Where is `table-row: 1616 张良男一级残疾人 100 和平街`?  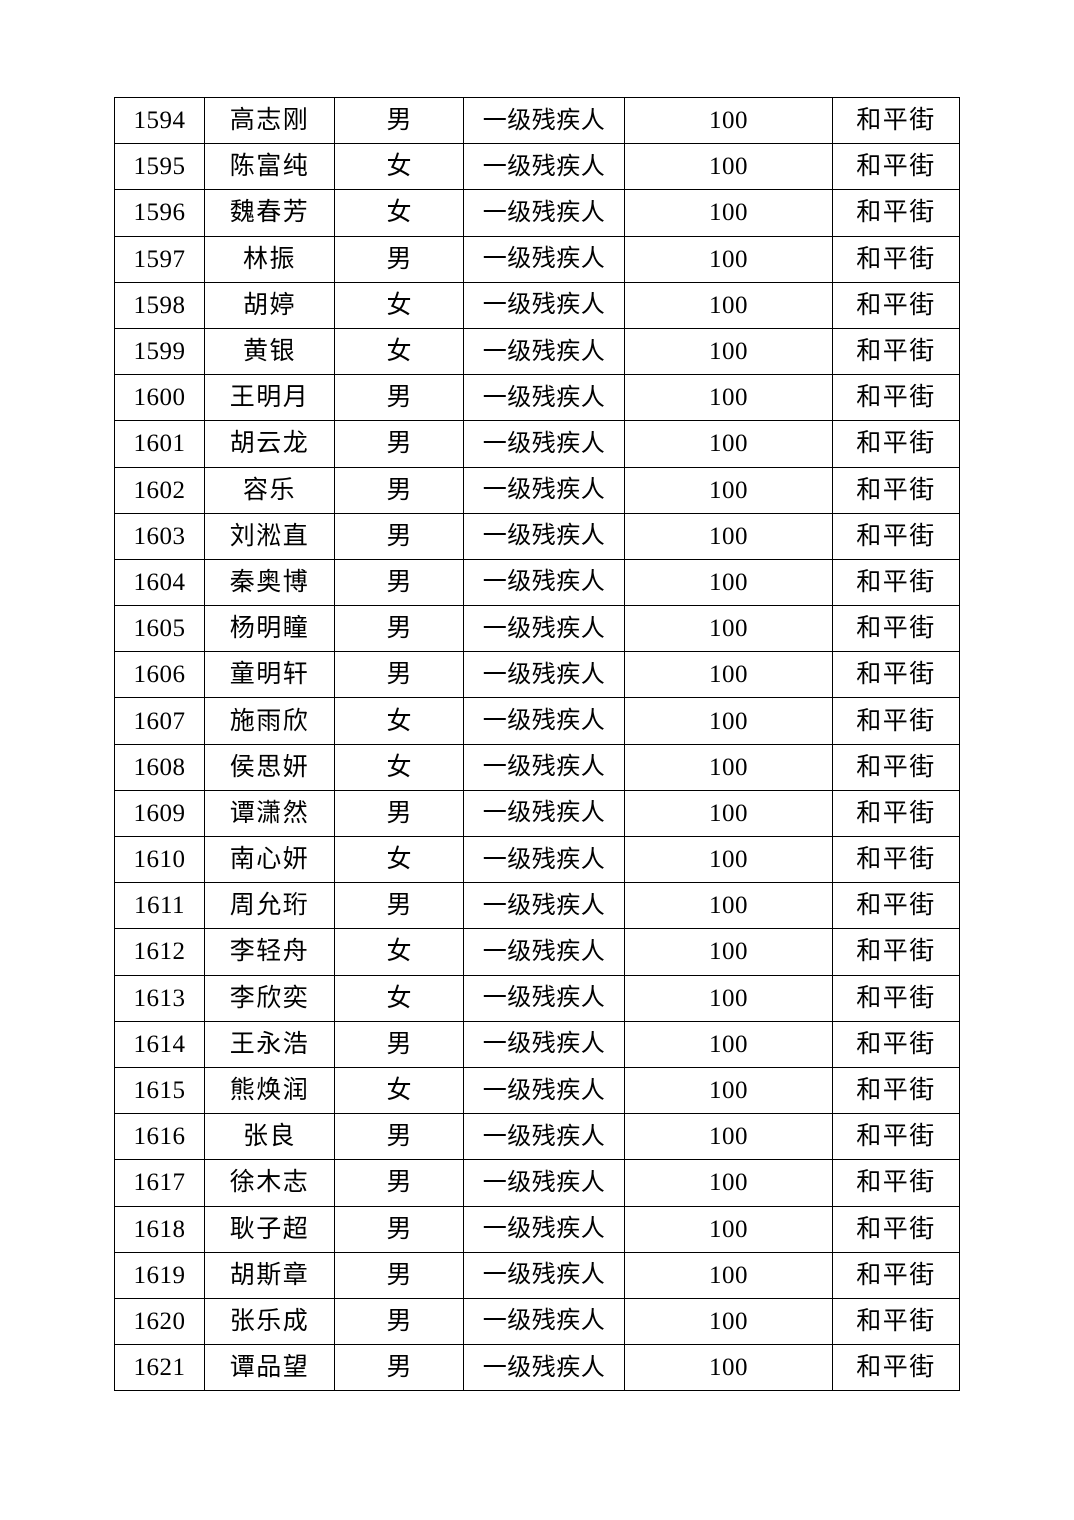 table-row: 1616 张良男一级残疾人 100 和平街 is located at coordinates (537, 1137).